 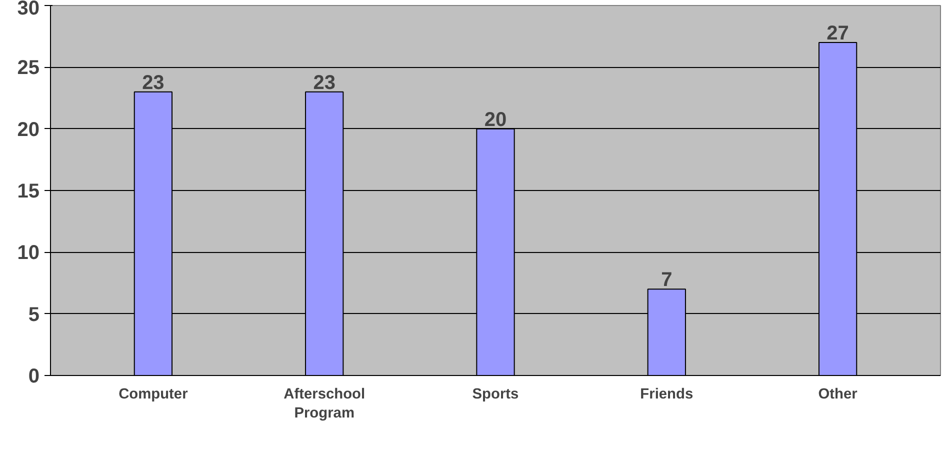 I want to click on y-tick-label: 10, so click(x=28, y=253).